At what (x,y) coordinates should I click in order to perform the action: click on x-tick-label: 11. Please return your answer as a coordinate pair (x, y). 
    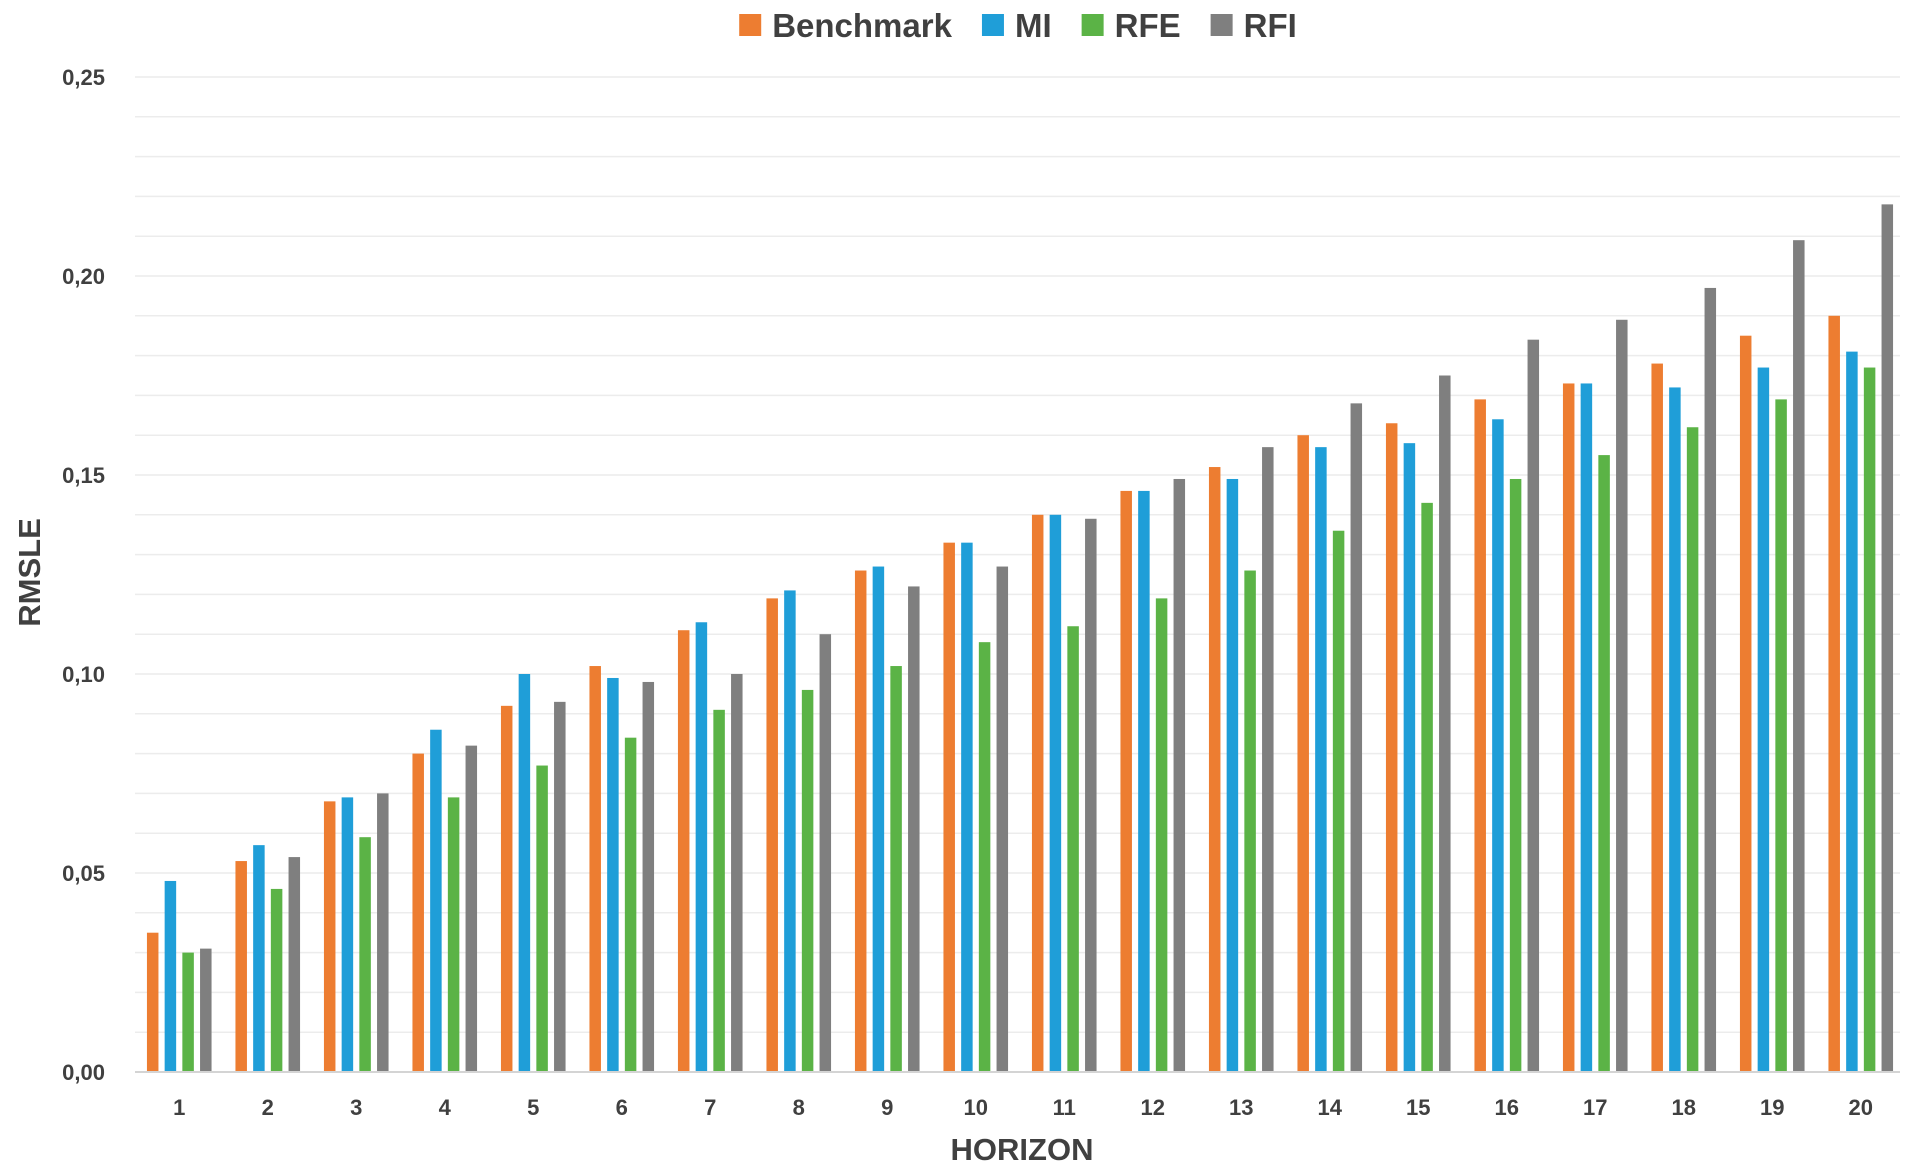
    Looking at the image, I should click on (1064, 1107).